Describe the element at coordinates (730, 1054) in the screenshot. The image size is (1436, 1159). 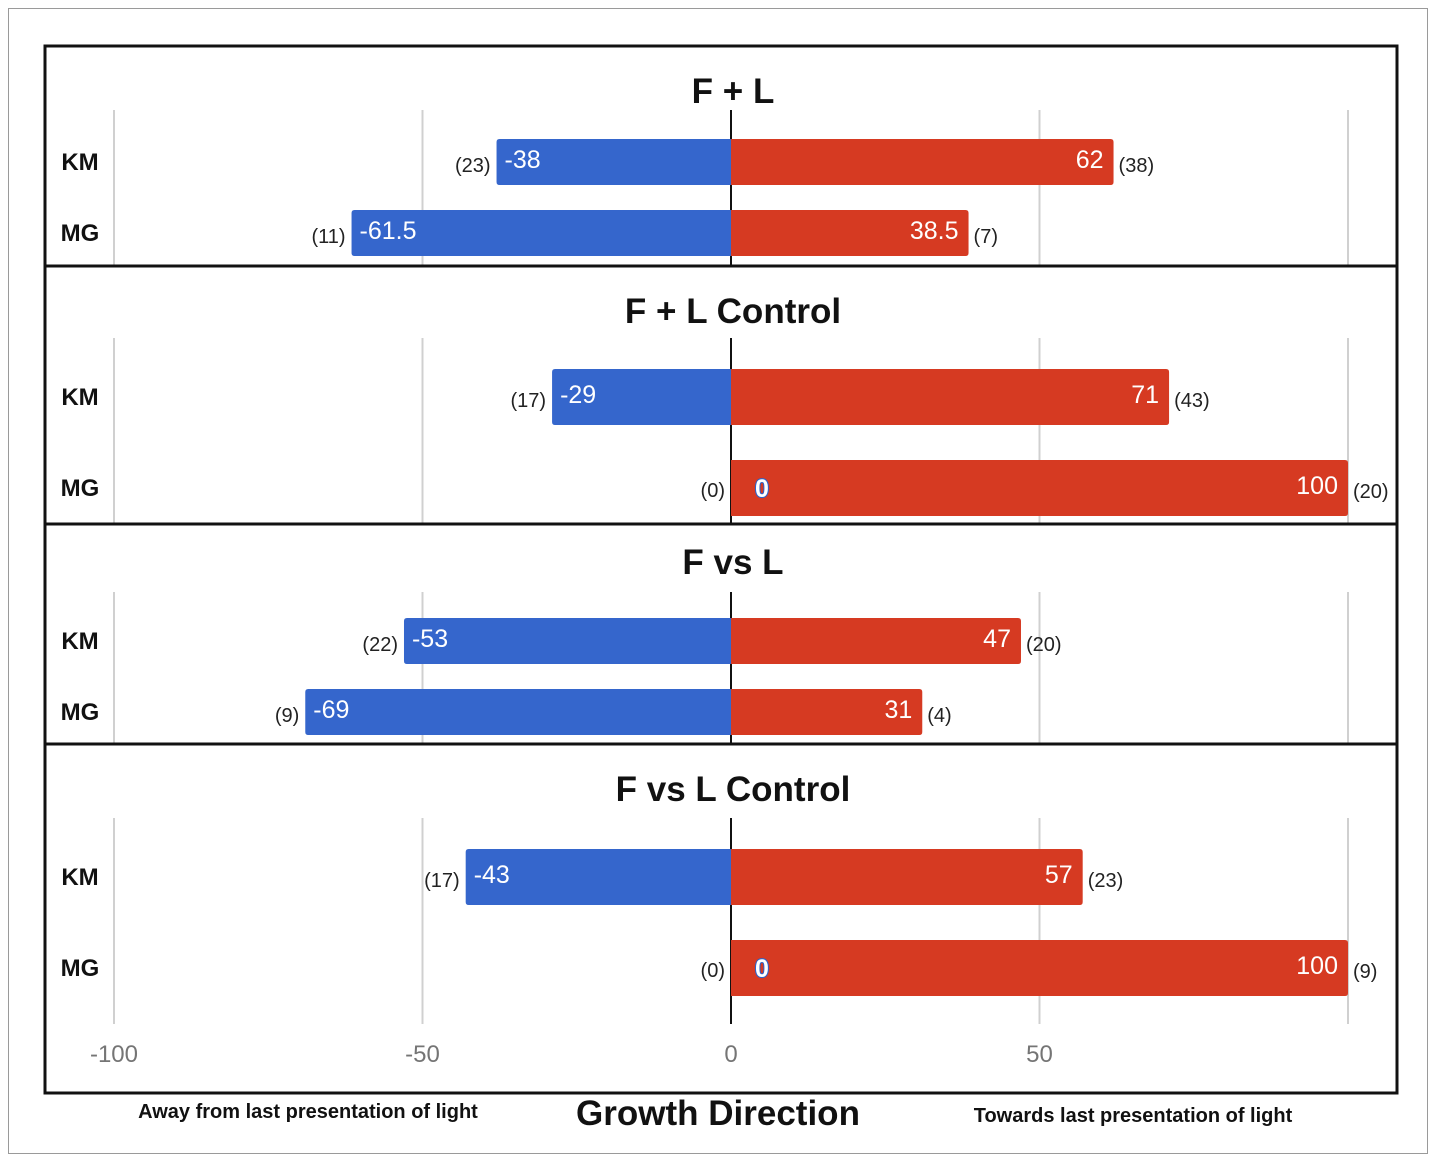
I see `x-tick-label: 0` at that location.